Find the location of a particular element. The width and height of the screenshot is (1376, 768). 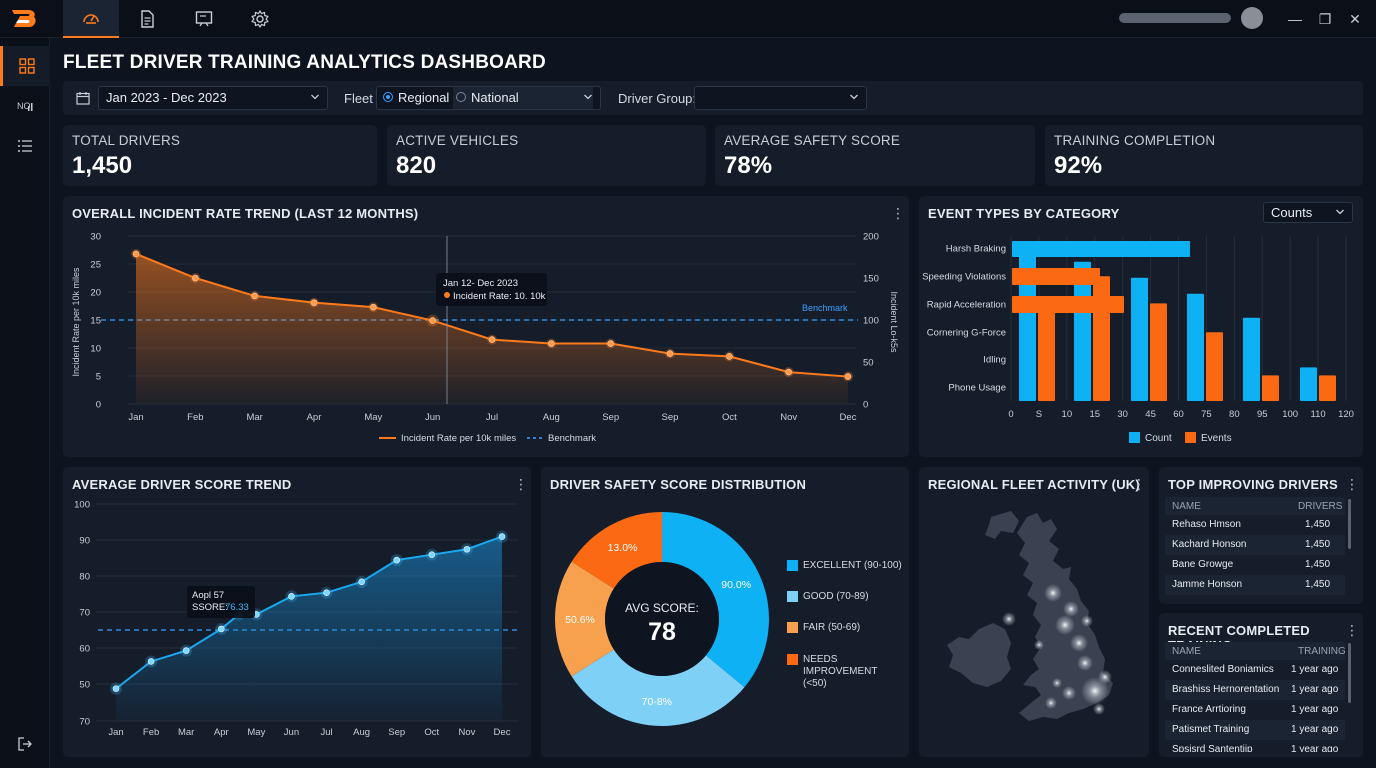

tooltip-value: 76.33 is located at coordinates (237, 607).